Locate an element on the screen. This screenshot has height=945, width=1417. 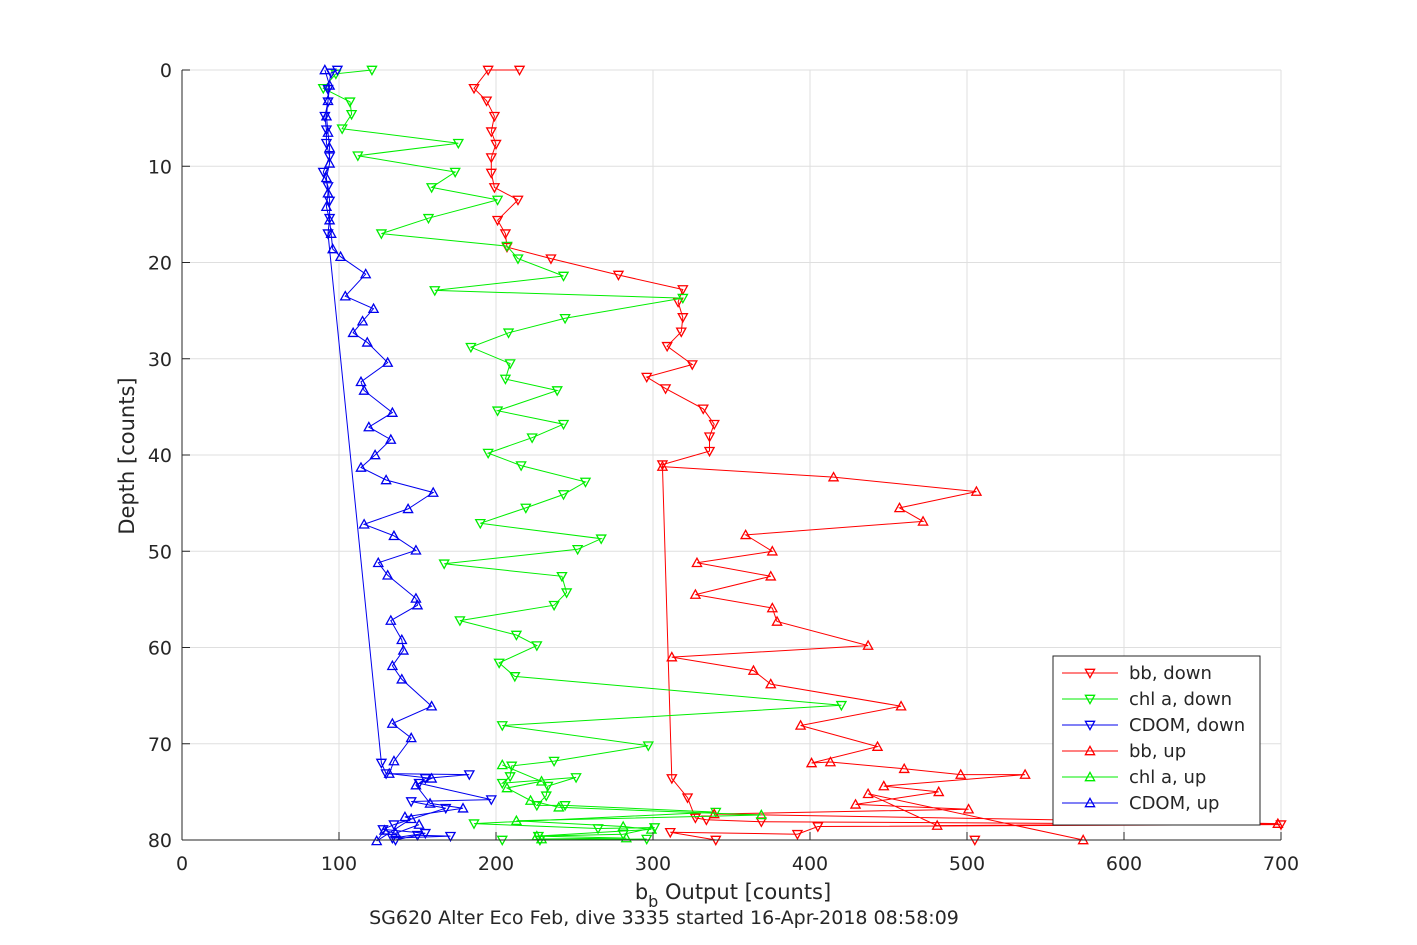
legend-label: CDOM, up is located at coordinates (1174, 803).